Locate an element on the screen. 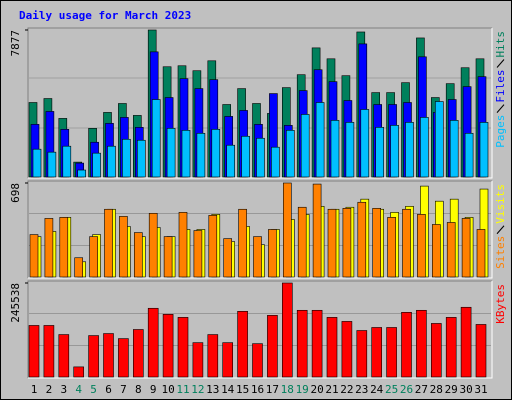  x-tick-label: 10 is located at coordinates (167, 389).